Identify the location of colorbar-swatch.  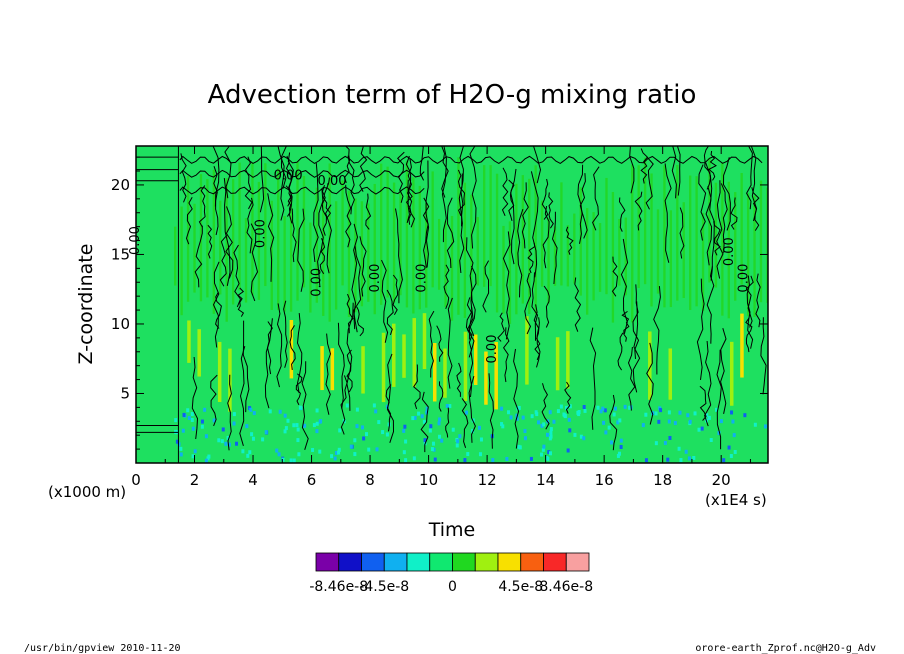
(418, 562).